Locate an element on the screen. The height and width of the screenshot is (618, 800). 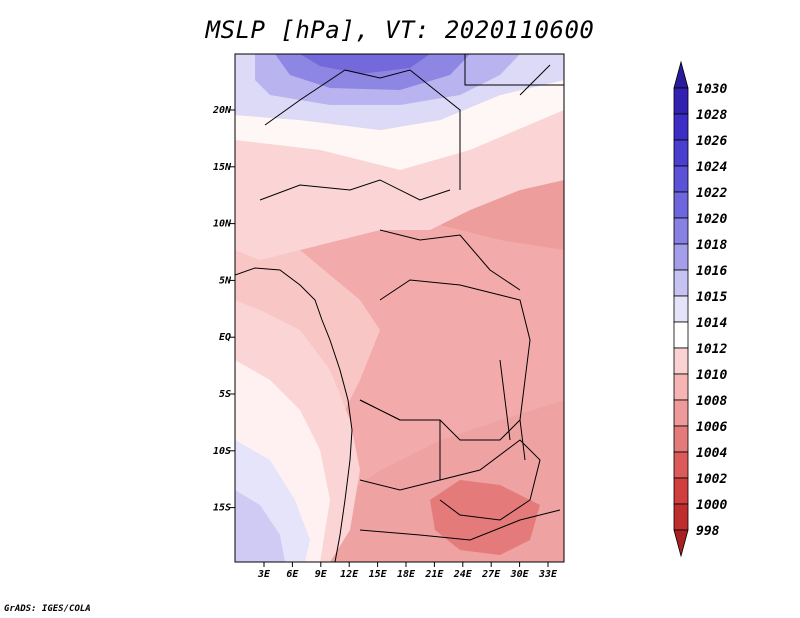
lon-tick-label: 21E is located at coordinates (434, 574).